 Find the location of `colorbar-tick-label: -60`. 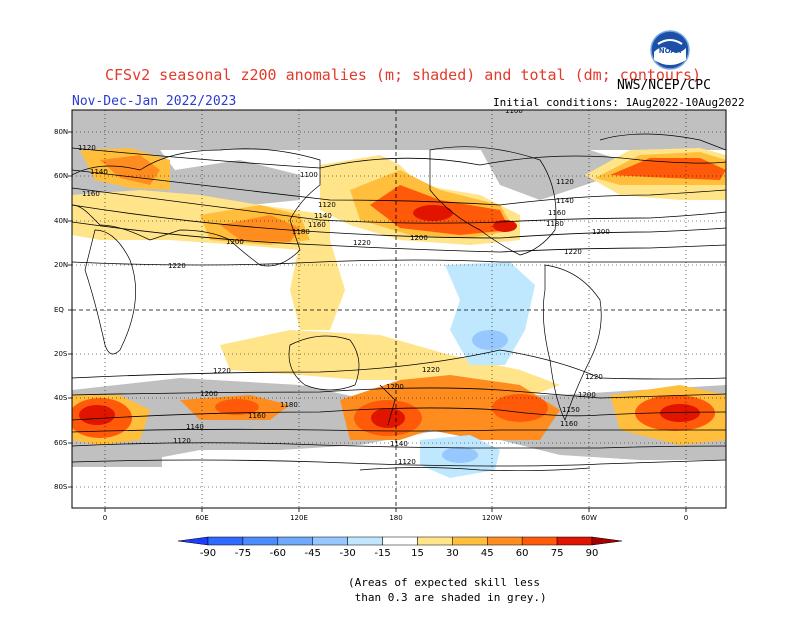

colorbar-tick-label: -60 is located at coordinates (277, 553).